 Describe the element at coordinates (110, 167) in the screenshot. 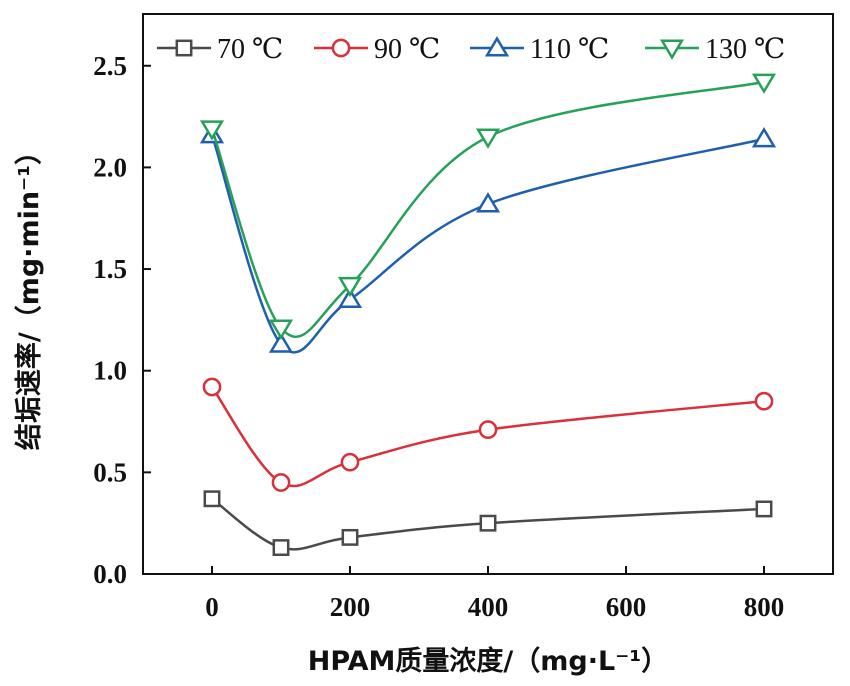

I see `y-tick-label: 2.0` at that location.